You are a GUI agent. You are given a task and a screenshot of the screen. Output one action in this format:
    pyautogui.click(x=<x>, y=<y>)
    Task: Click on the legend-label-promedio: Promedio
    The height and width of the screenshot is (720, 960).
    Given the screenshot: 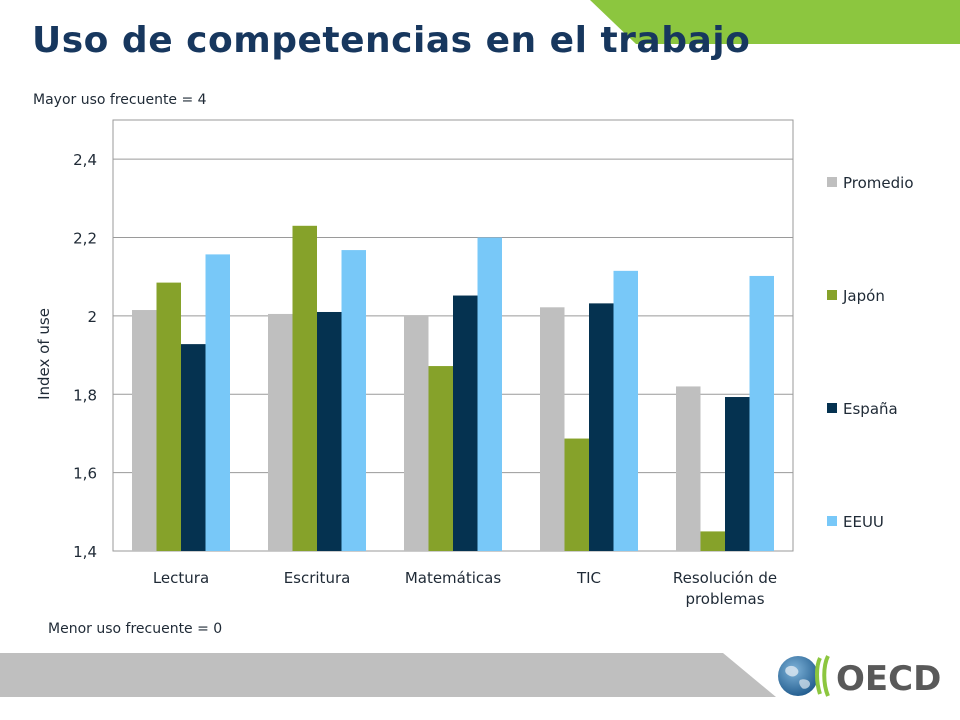 What is the action you would take?
    pyautogui.click(x=878, y=183)
    